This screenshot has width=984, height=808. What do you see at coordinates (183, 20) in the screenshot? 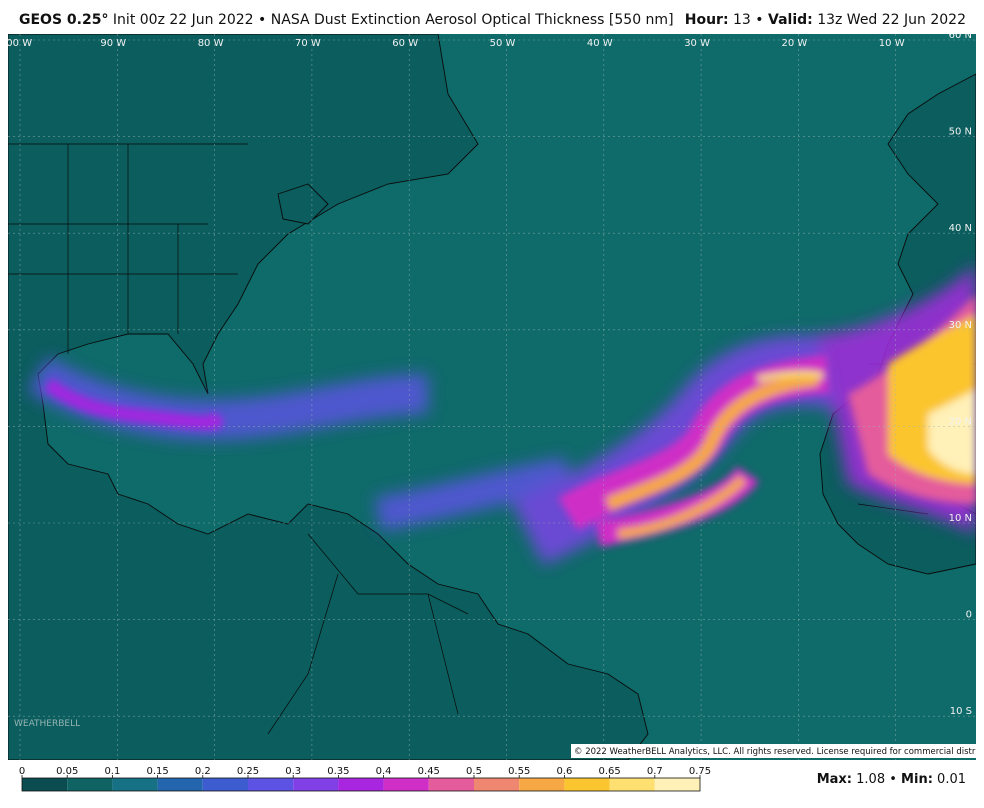
I see `init: Init 00z 22 Jun 2022` at bounding box center [183, 20].